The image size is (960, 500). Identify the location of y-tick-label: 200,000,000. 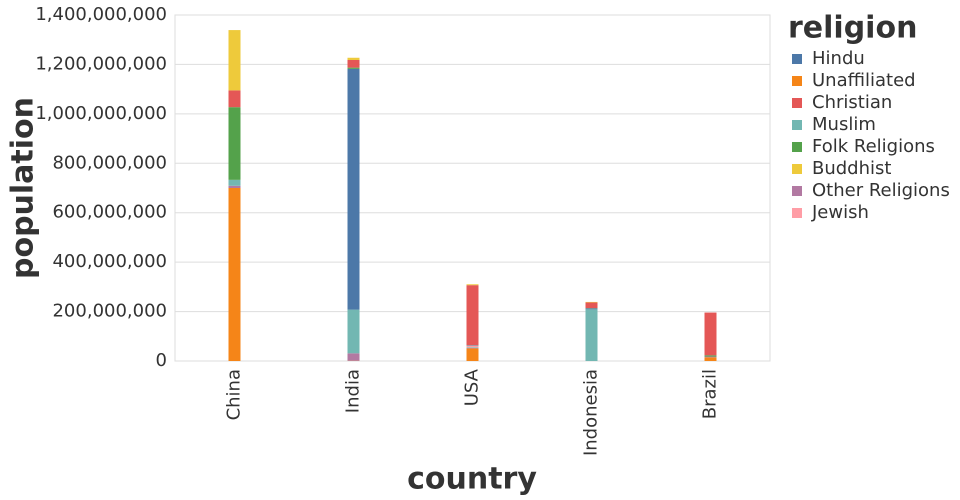
(109, 311).